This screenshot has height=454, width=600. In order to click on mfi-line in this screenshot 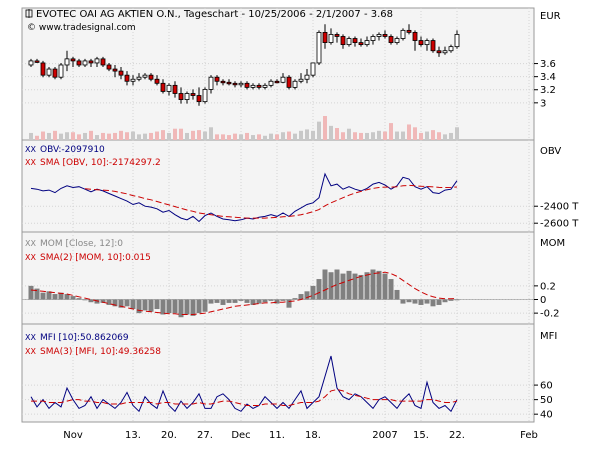, I will do `click(244, 384)`.